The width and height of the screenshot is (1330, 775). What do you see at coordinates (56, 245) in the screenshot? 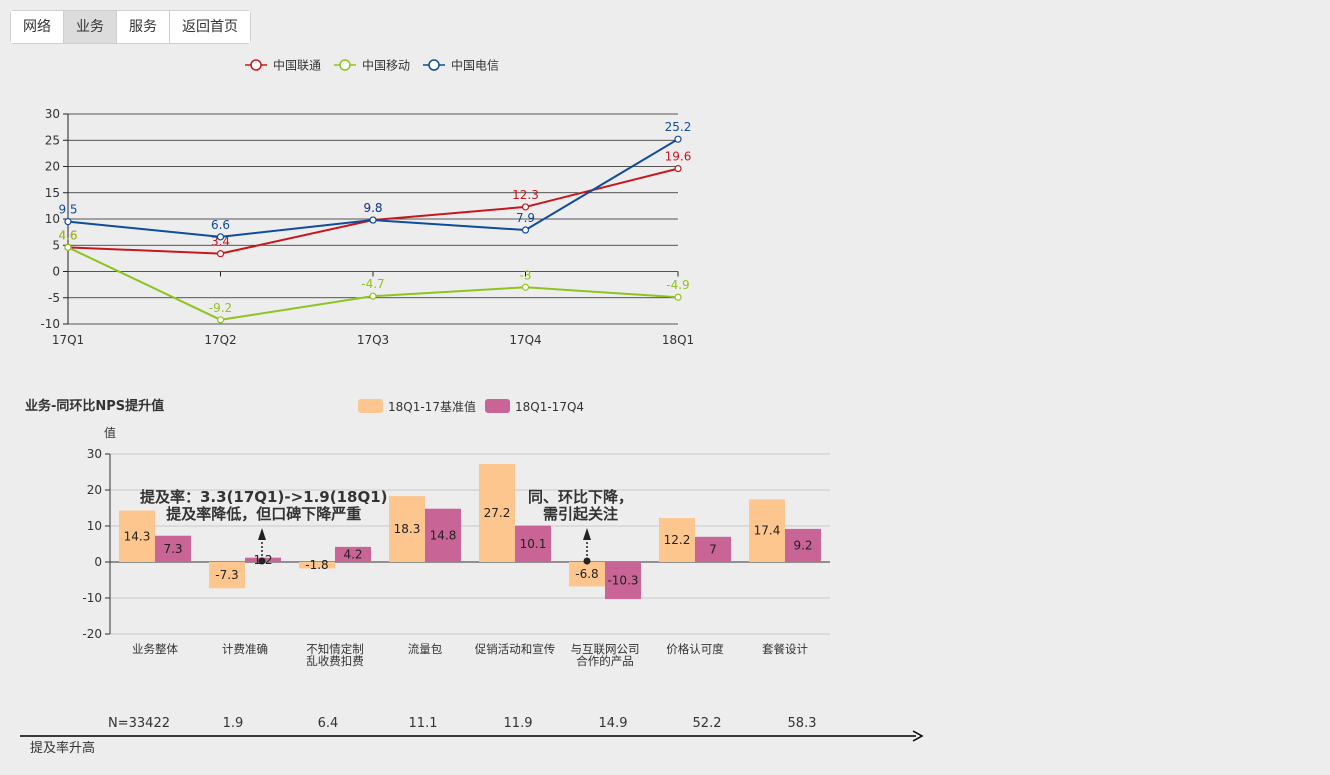
I see `y-tick-label: 5` at bounding box center [56, 245].